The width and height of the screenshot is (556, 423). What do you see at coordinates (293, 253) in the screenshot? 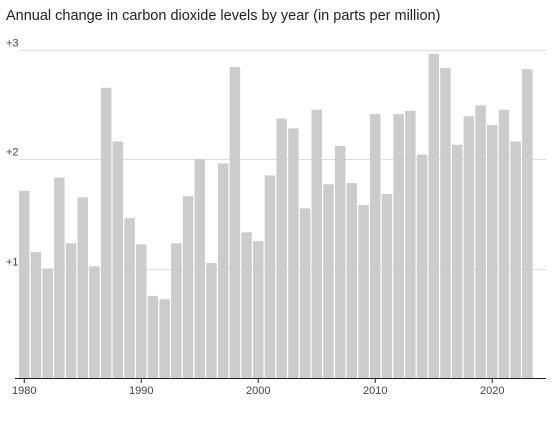
I see `bar-2003` at bounding box center [293, 253].